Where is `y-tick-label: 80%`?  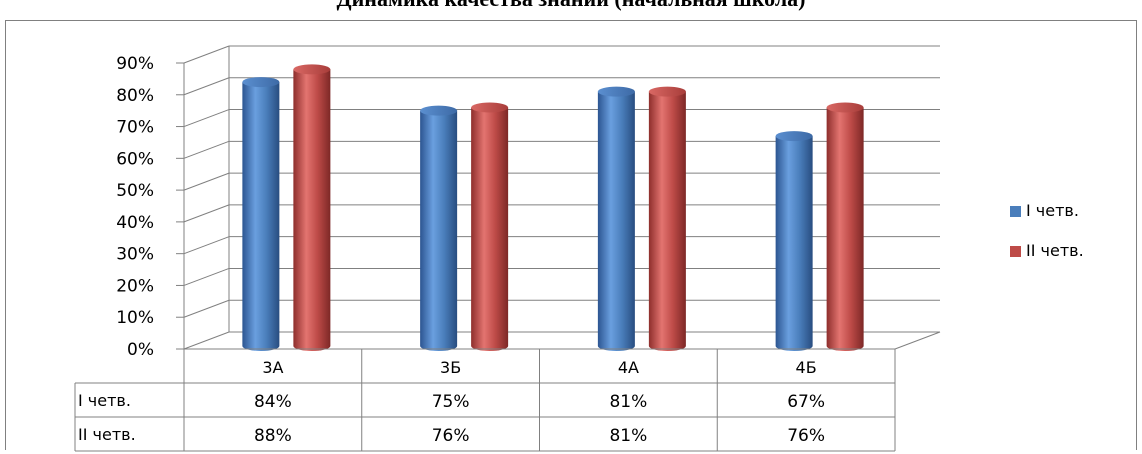 y-tick-label: 80% is located at coordinates (135, 96).